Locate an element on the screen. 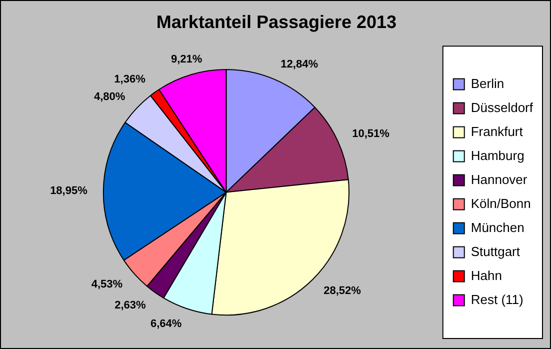 The image size is (551, 349). data-label: 6,64% is located at coordinates (166, 324).